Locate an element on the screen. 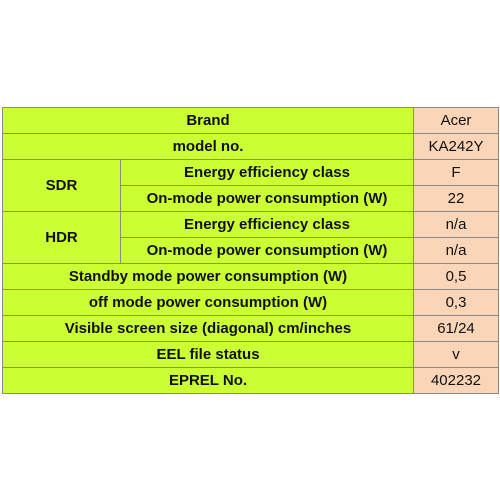 The height and width of the screenshot is (500, 500). row-label: off mode power consumption (W) is located at coordinates (208, 302).